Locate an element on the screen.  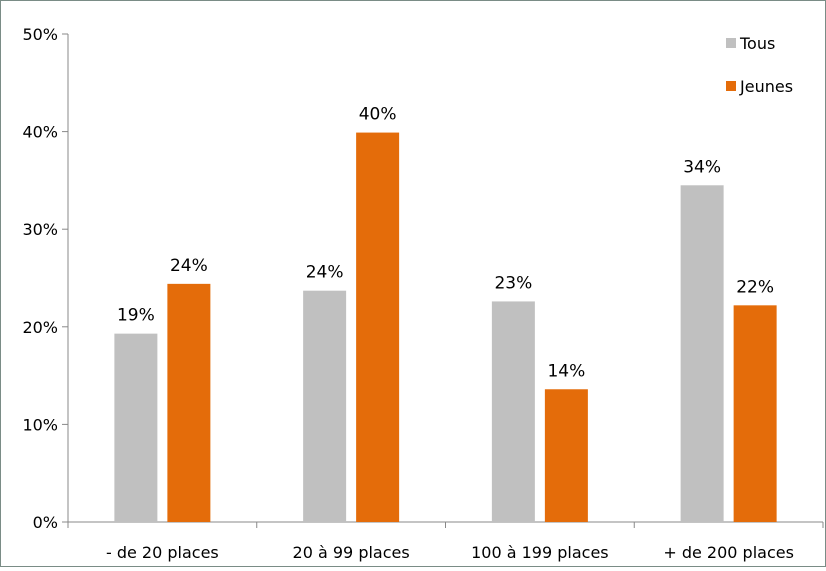
x-tick-label: + de 200 places is located at coordinates (728, 552).